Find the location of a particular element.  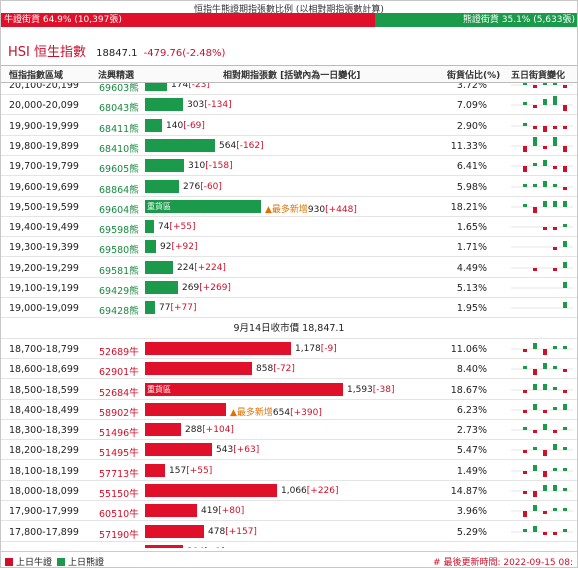

warrant-code-link: 55150牛 is located at coordinates (119, 494).